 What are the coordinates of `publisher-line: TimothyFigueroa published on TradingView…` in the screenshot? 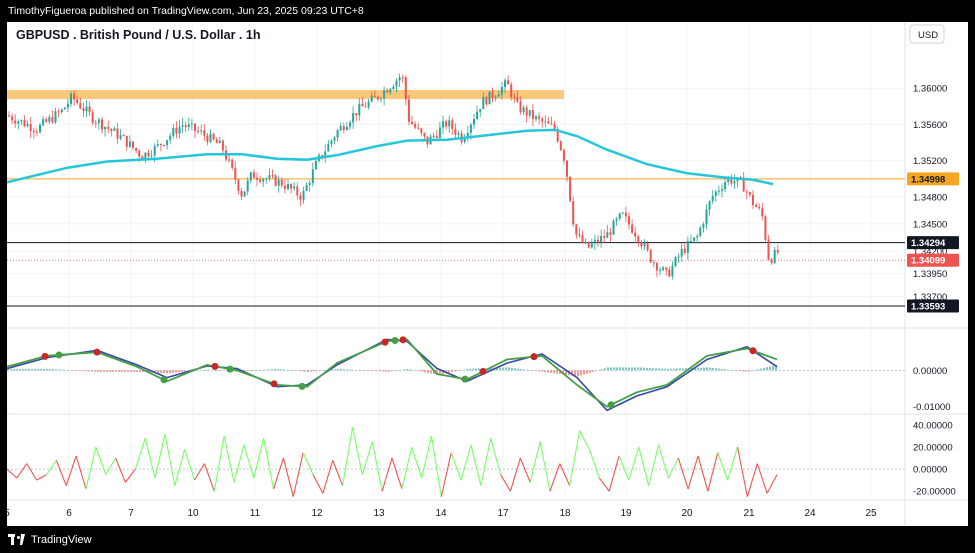 It's located at (186, 11).